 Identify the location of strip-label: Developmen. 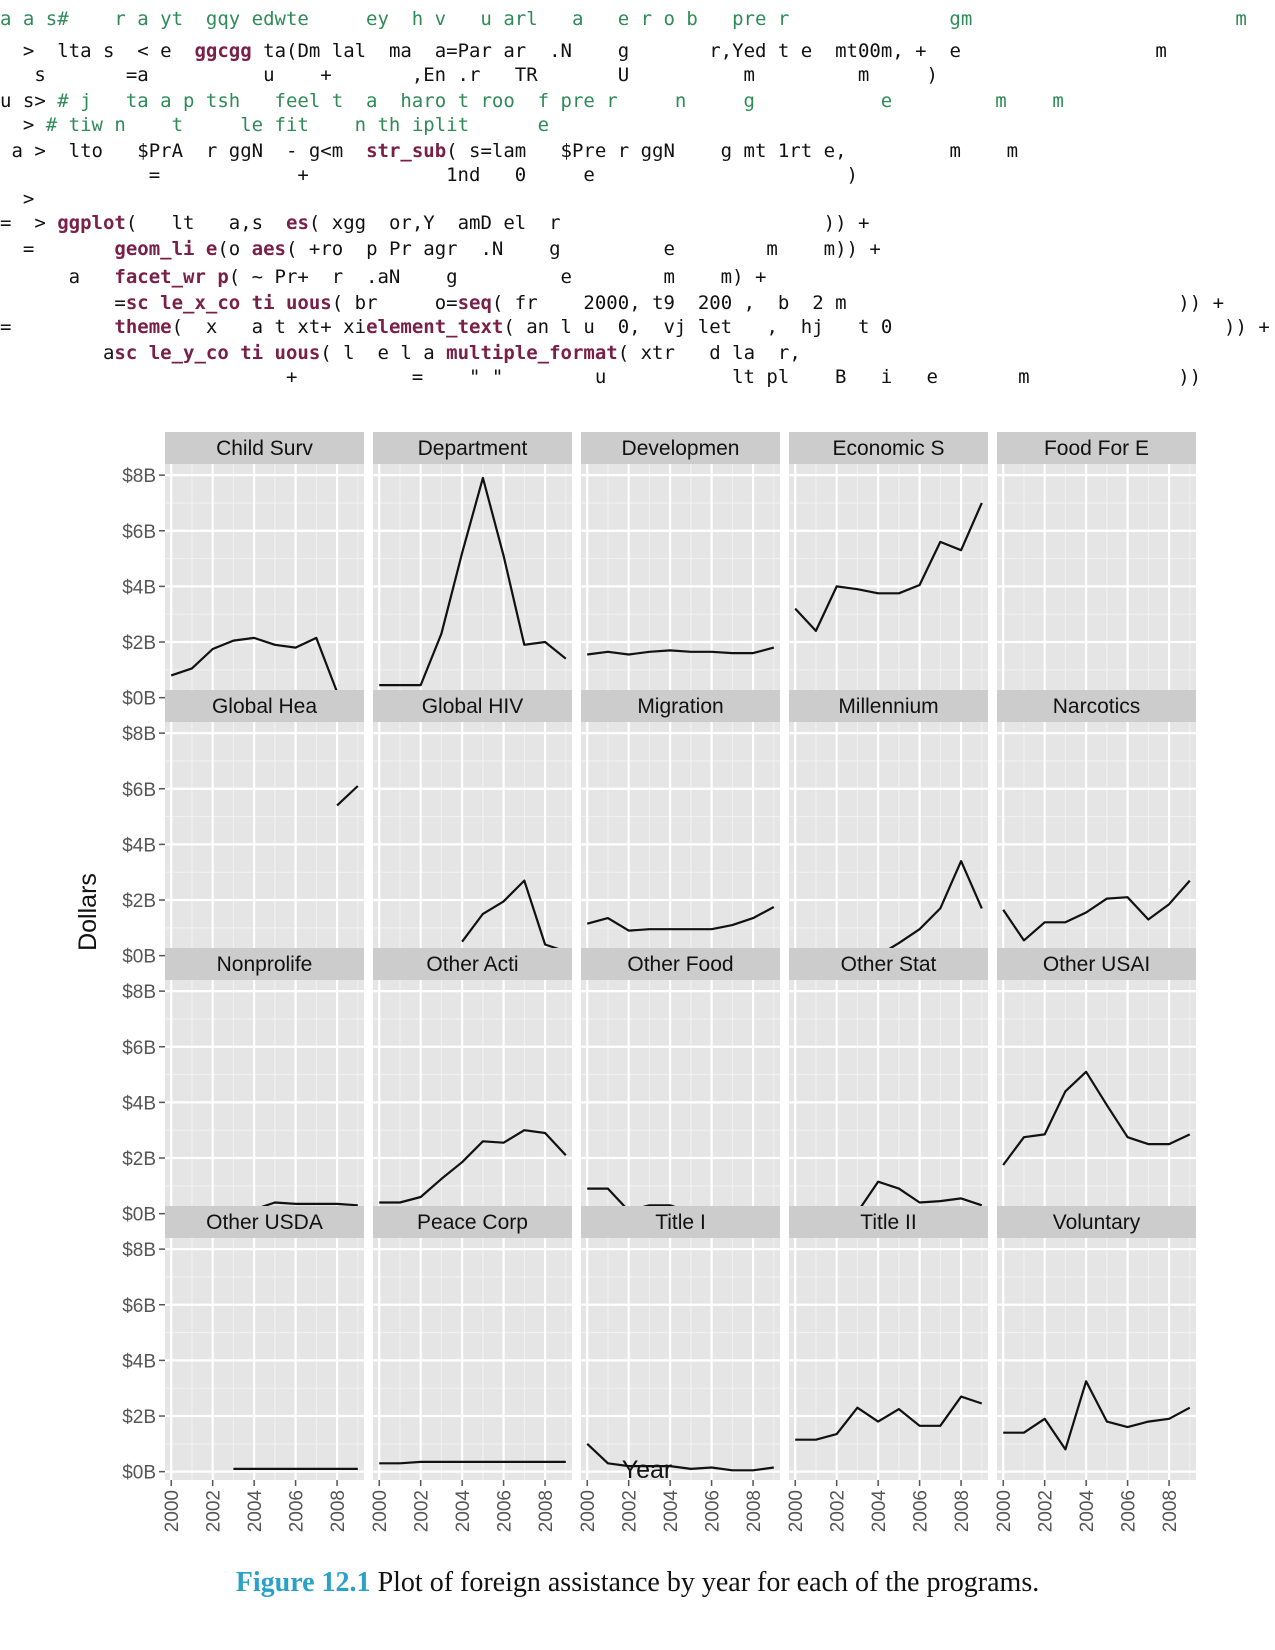
(681, 448).